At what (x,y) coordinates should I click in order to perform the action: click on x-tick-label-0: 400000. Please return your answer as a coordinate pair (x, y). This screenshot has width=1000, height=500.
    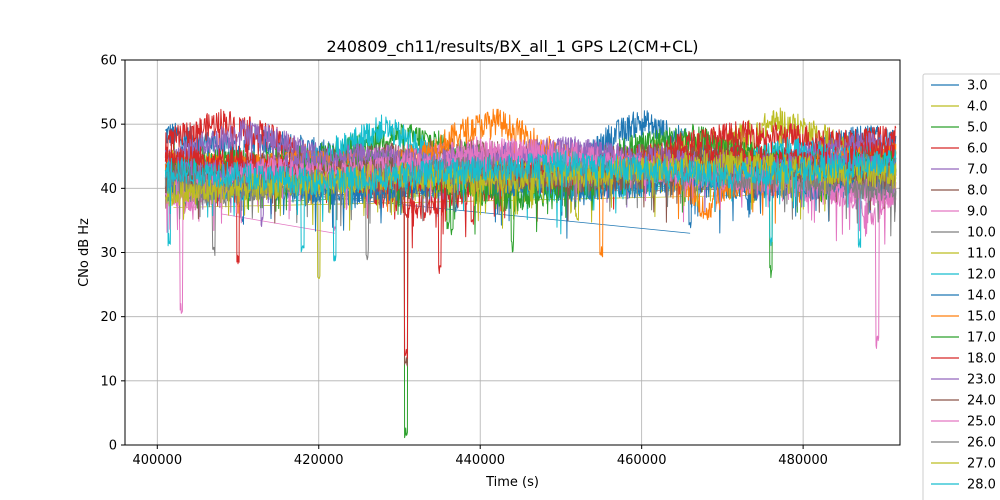
    Looking at the image, I should click on (157, 460).